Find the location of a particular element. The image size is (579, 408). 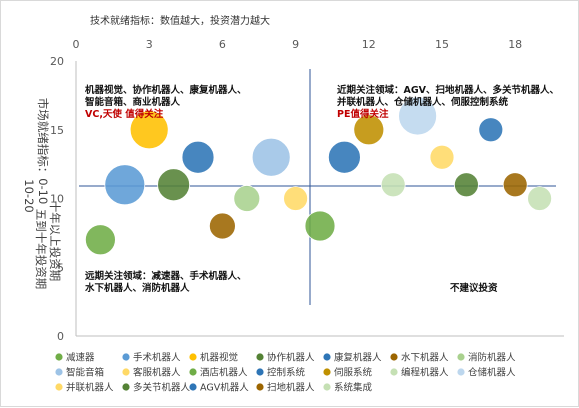

legend-label: 酒店机器人 is located at coordinates (224, 373).